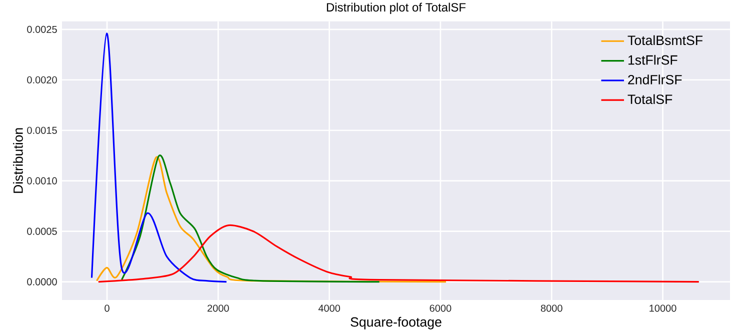 The width and height of the screenshot is (737, 334). What do you see at coordinates (396, 8) in the screenshot?
I see `chart-title: Distribution plot of TotalSF` at bounding box center [396, 8].